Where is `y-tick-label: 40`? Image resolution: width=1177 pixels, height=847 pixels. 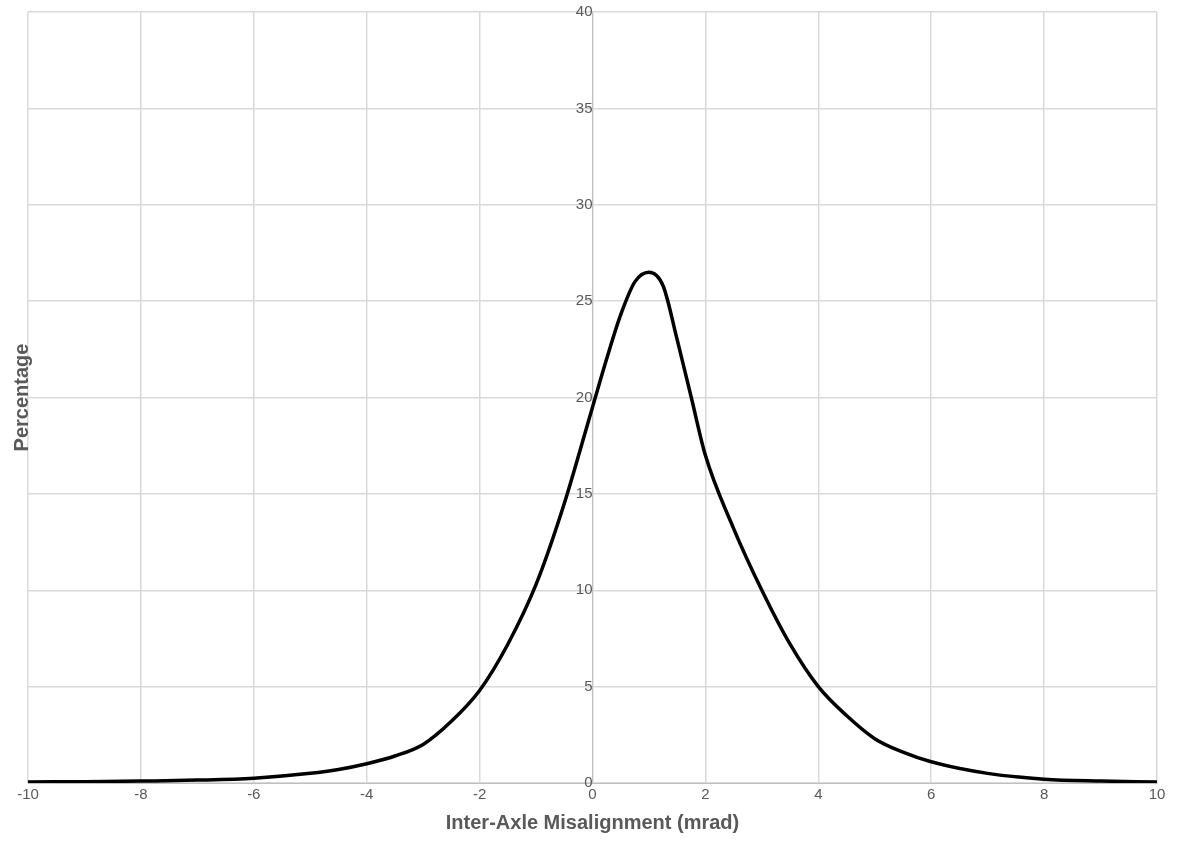
y-tick-label: 40 is located at coordinates (584, 11).